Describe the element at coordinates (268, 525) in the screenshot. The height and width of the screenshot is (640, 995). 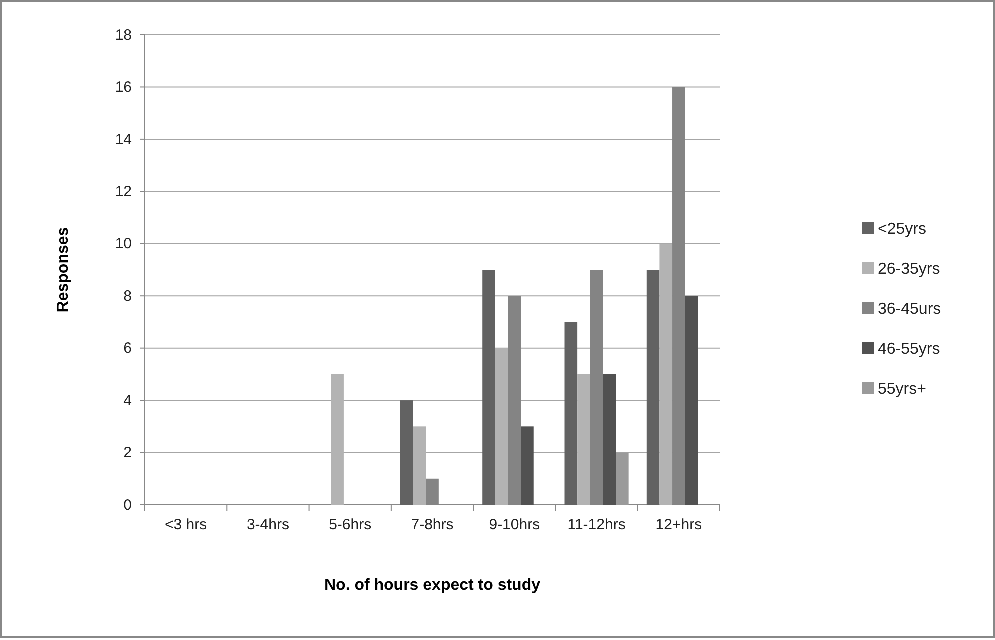
I see `x-tick-label: 3-4hrs` at that location.